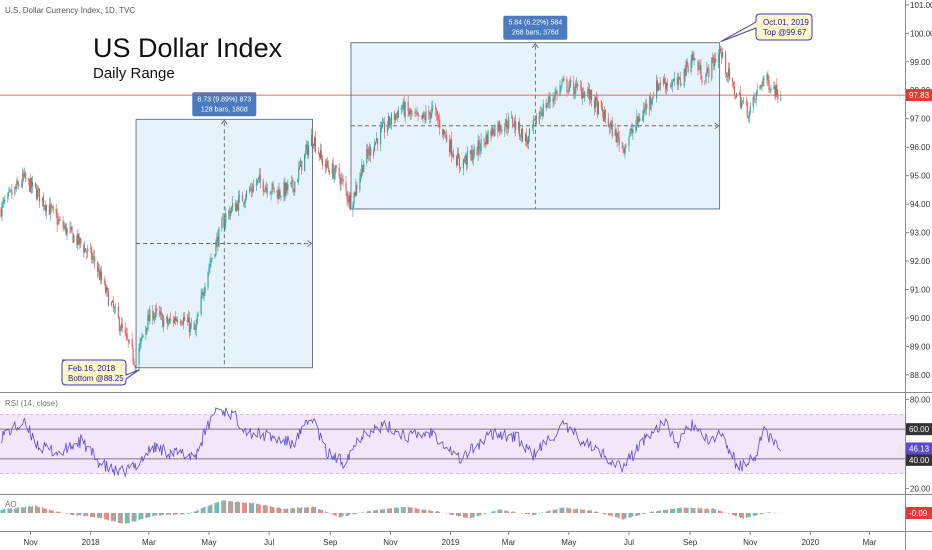 The height and width of the screenshot is (550, 932). I want to click on rsi-tick-label: 80.00, so click(920, 399).